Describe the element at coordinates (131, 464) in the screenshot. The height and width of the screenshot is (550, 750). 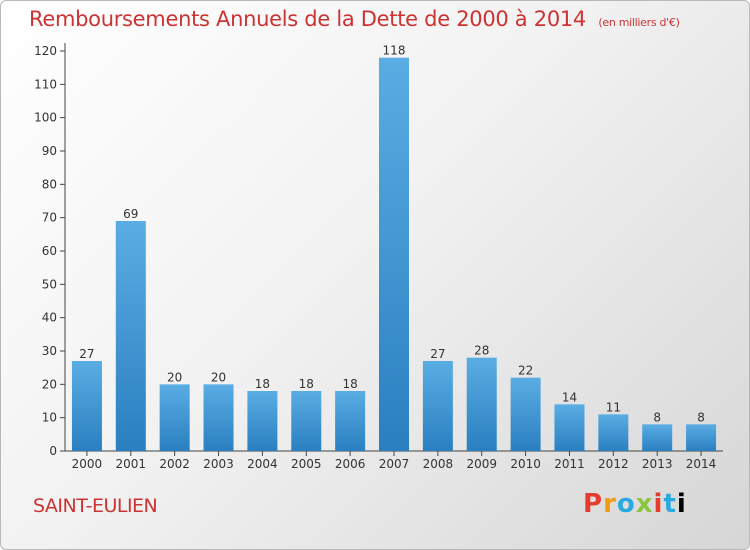
I see `x-tick-label-2001: 2001` at that location.